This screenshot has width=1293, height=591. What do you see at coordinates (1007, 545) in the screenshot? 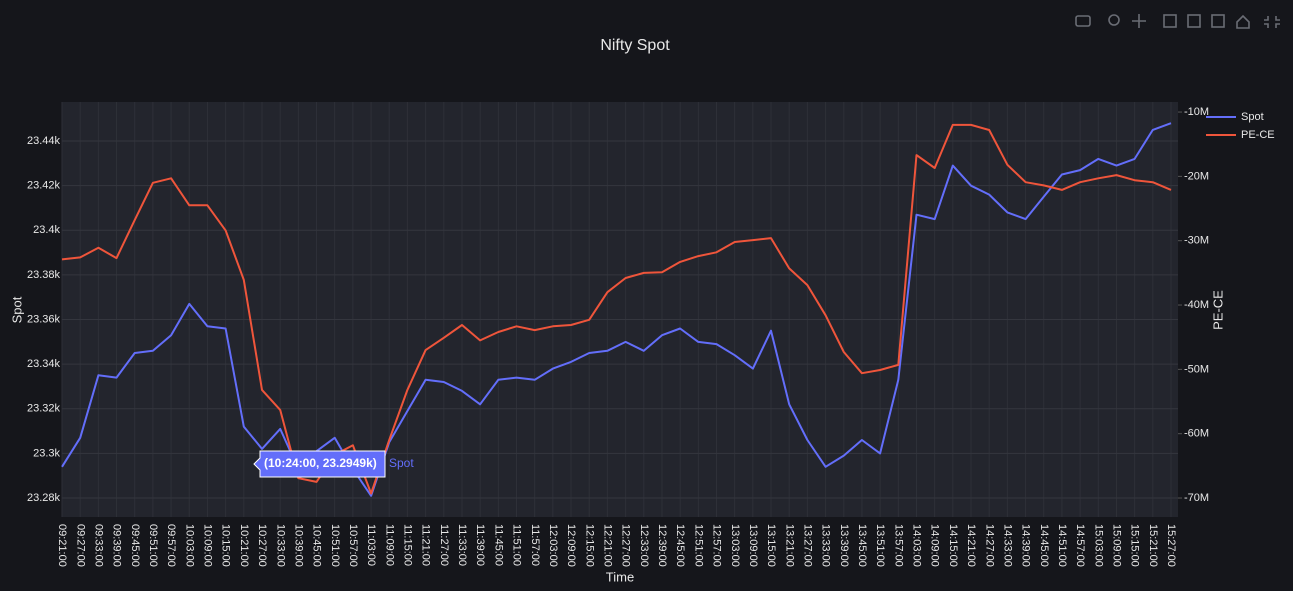
I see `x-tick-label: 14:33:00` at bounding box center [1007, 545].